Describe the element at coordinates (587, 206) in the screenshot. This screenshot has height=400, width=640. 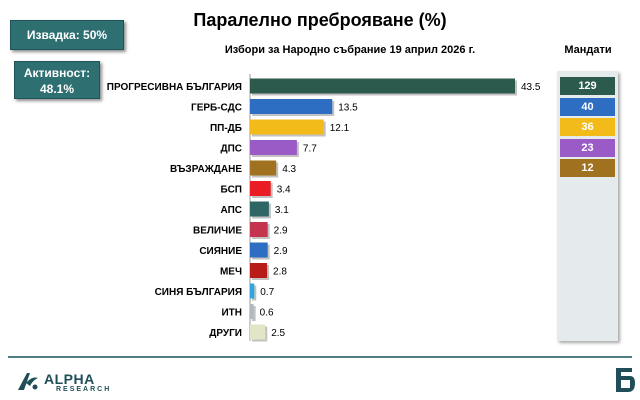
I see `mandates-panel: 129 40 36 23 12` at that location.